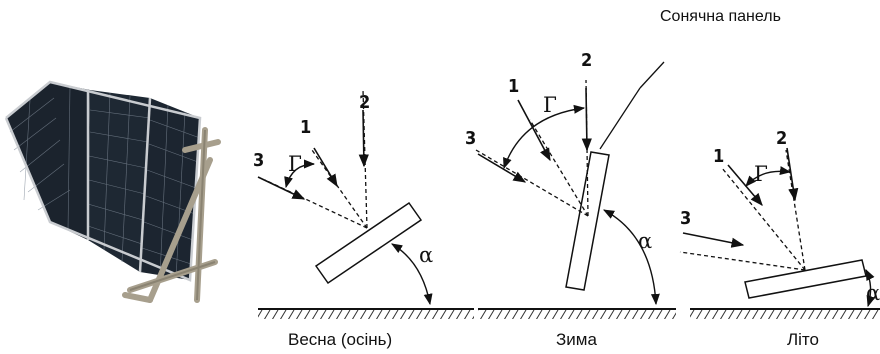  Describe the element at coordinates (576, 339) in the screenshot. I see `caption-winter: Зима` at that location.